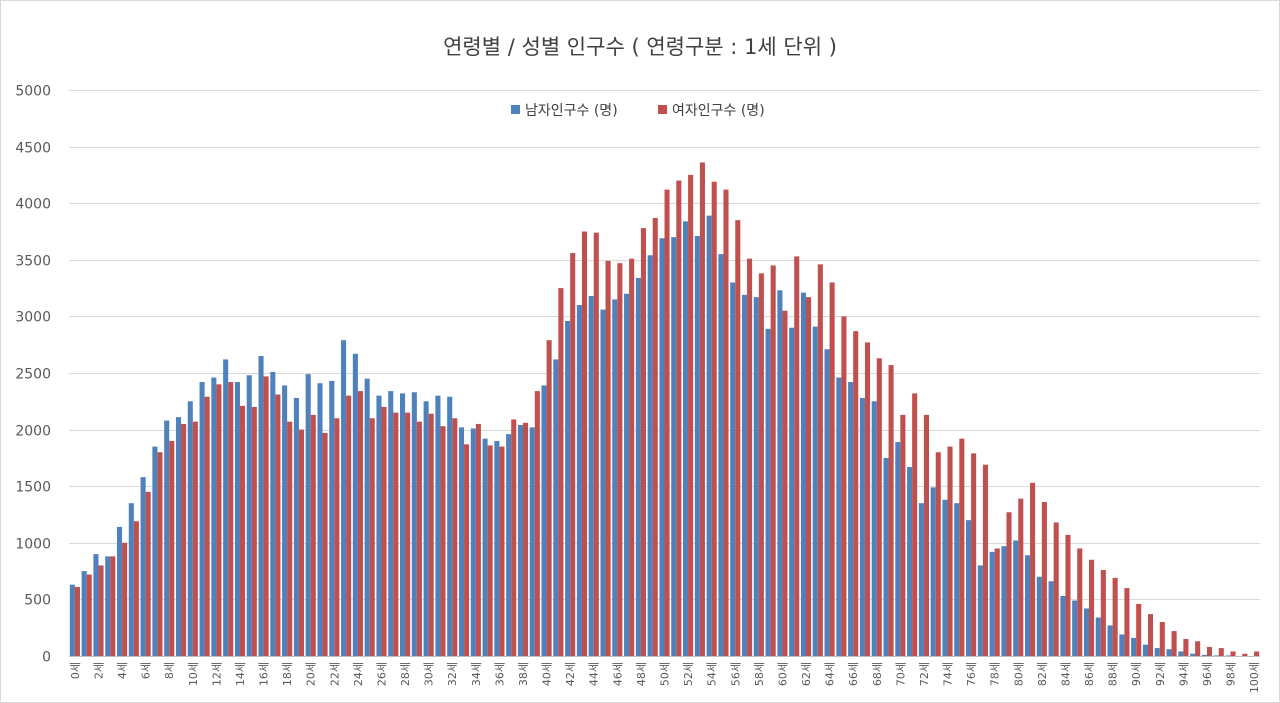  Describe the element at coordinates (290, 538) in the screenshot. I see `female-bar-18세` at that location.